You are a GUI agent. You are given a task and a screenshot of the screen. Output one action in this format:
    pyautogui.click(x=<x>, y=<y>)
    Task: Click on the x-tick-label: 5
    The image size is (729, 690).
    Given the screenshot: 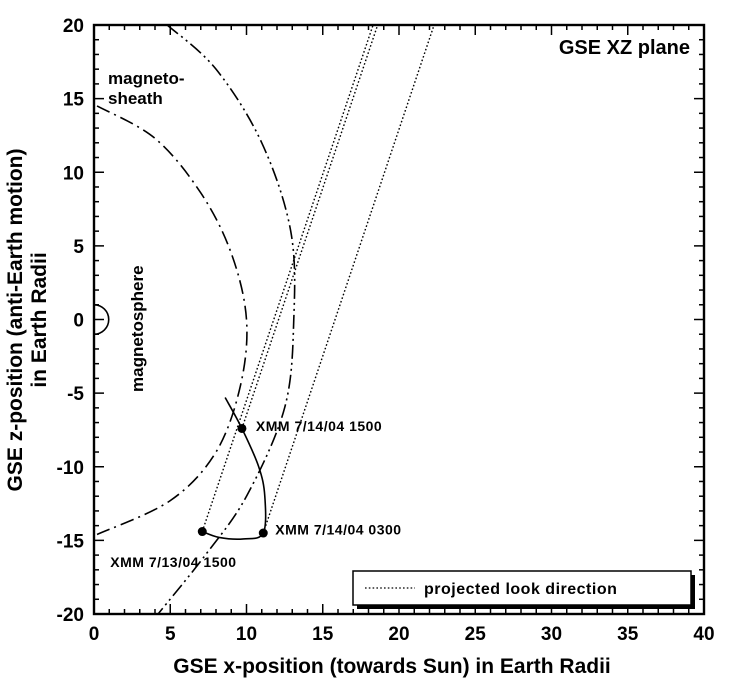 What is the action you would take?
    pyautogui.click(x=170, y=634)
    